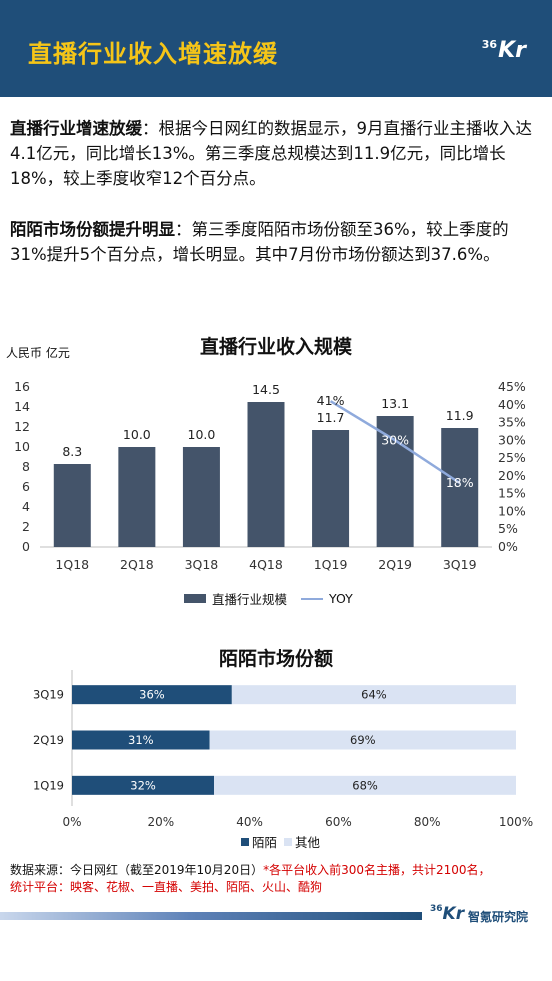 The image size is (552, 981). I want to click on yoy-value-label: 41%, so click(331, 400).